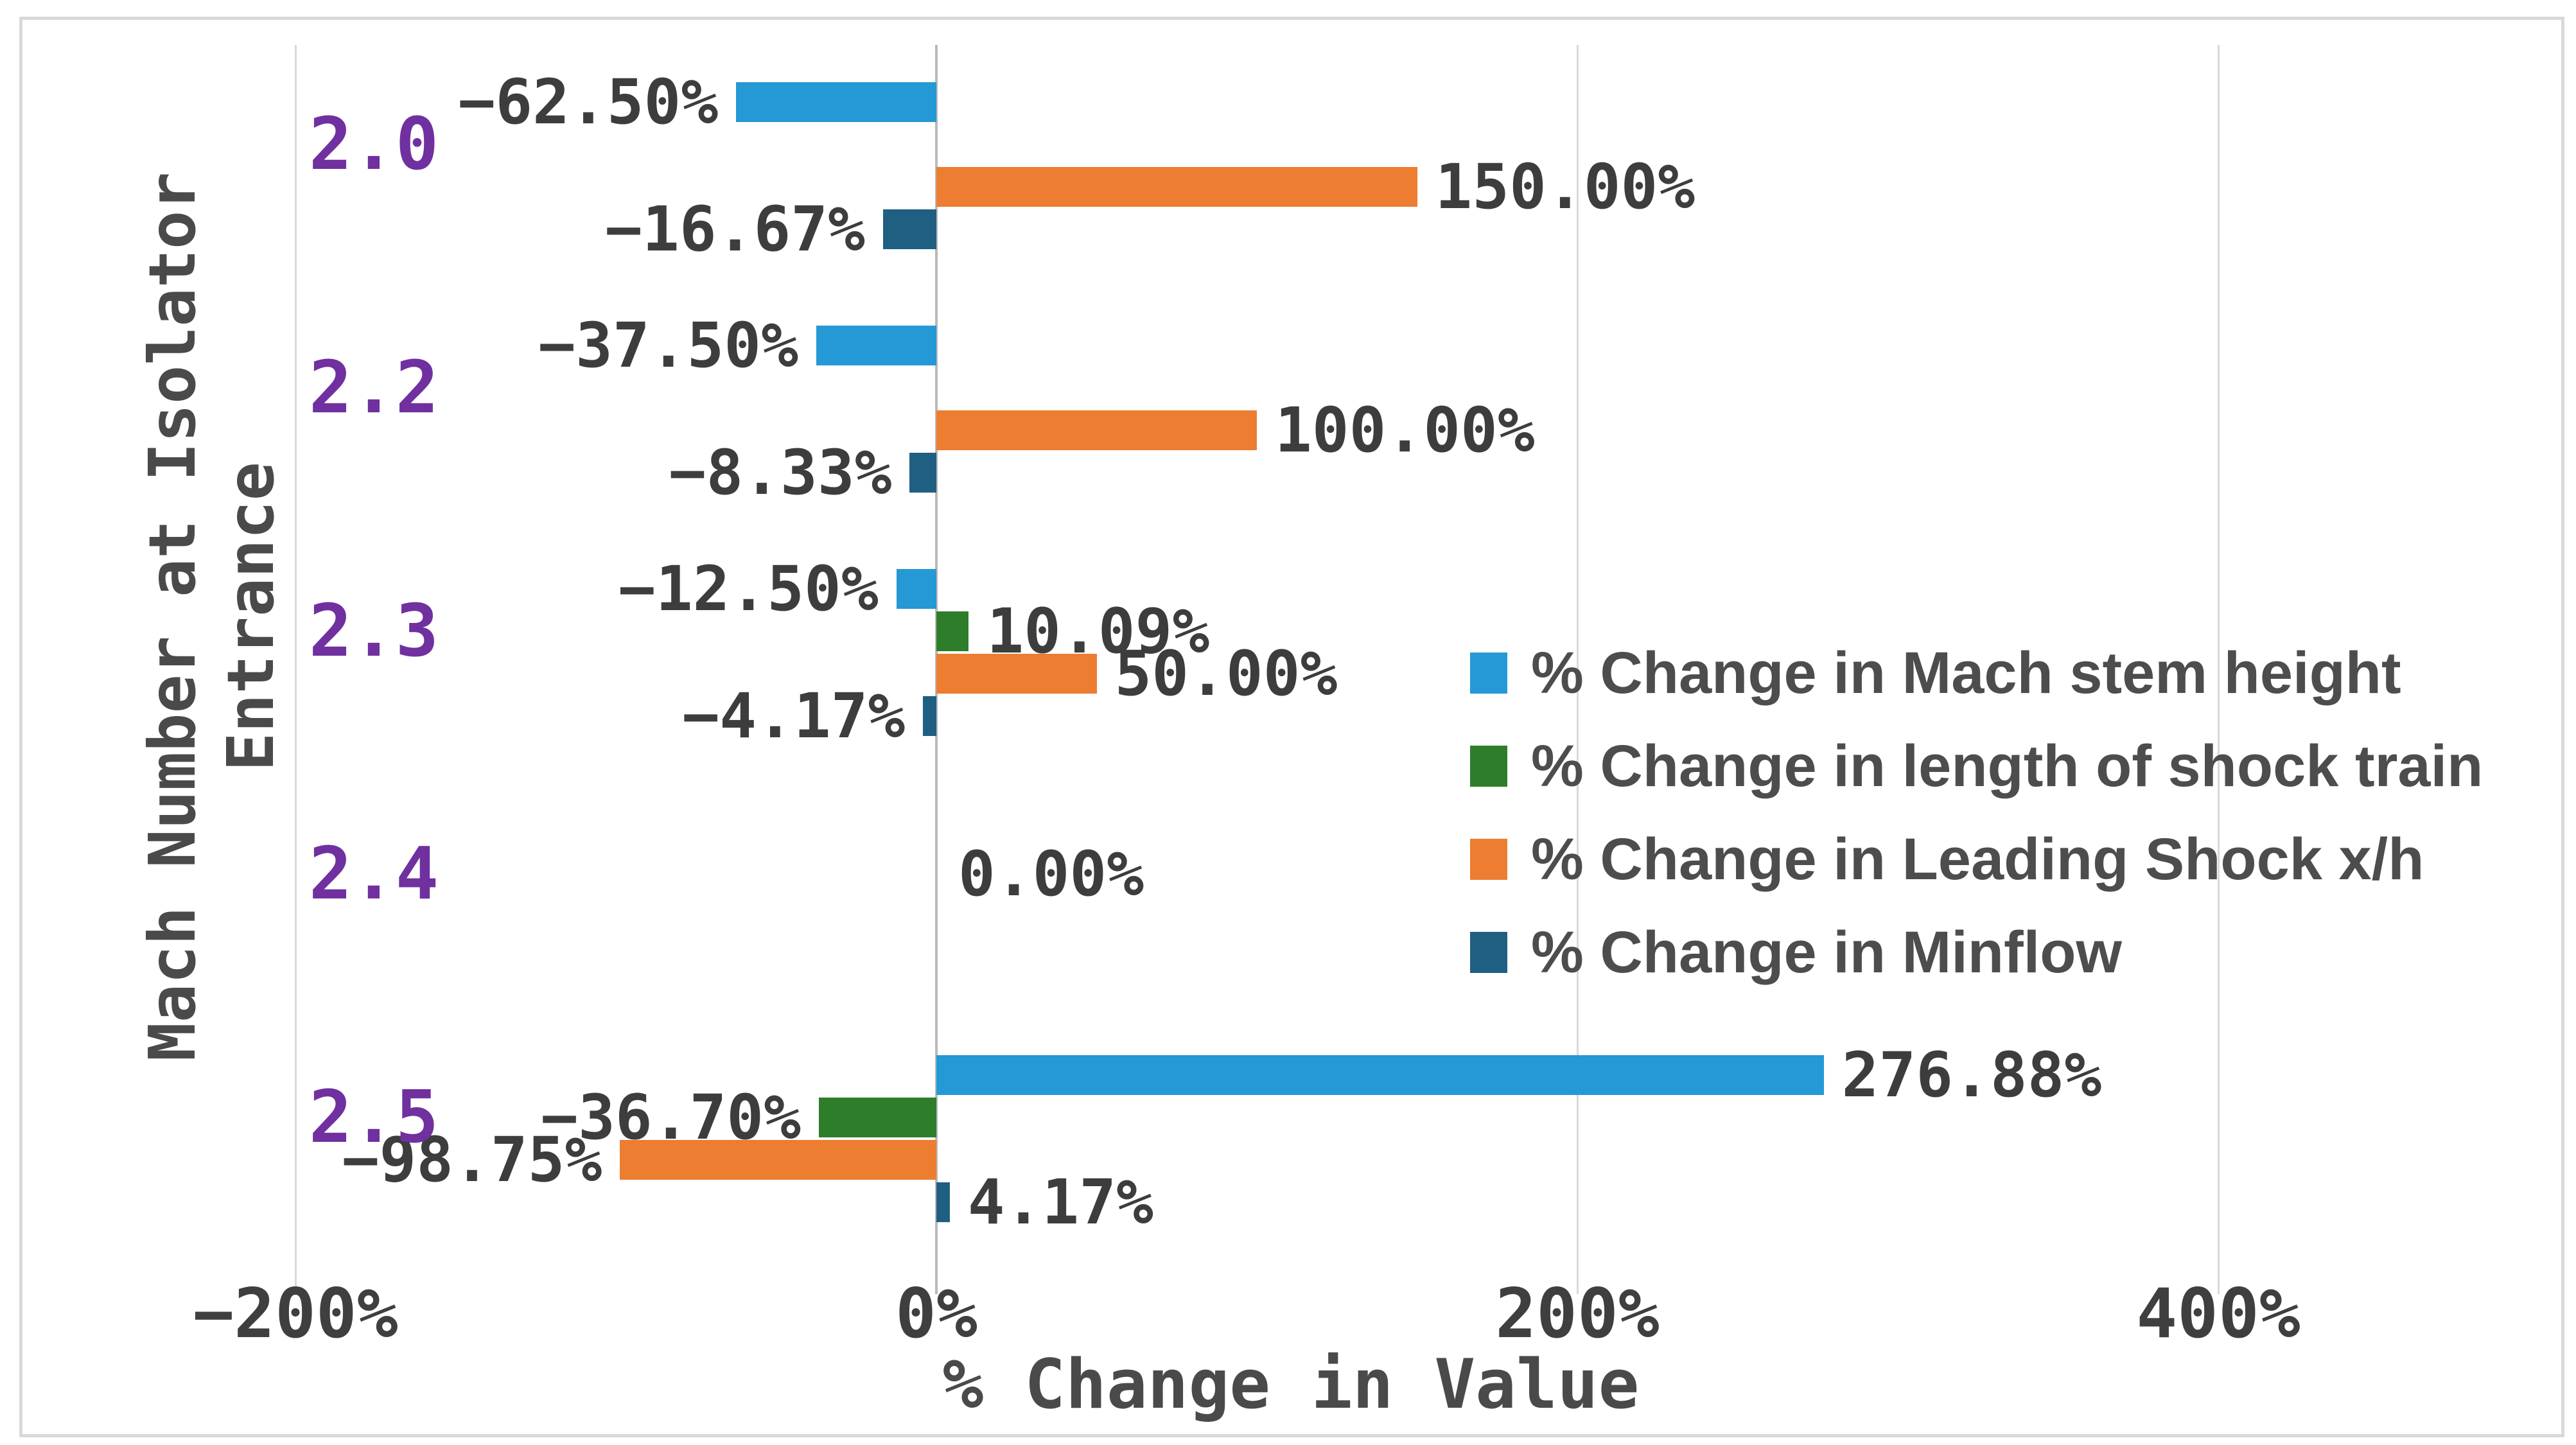  Describe the element at coordinates (780, 473) in the screenshot. I see `data-label-series4-cat-2.2: −8.33%` at that location.